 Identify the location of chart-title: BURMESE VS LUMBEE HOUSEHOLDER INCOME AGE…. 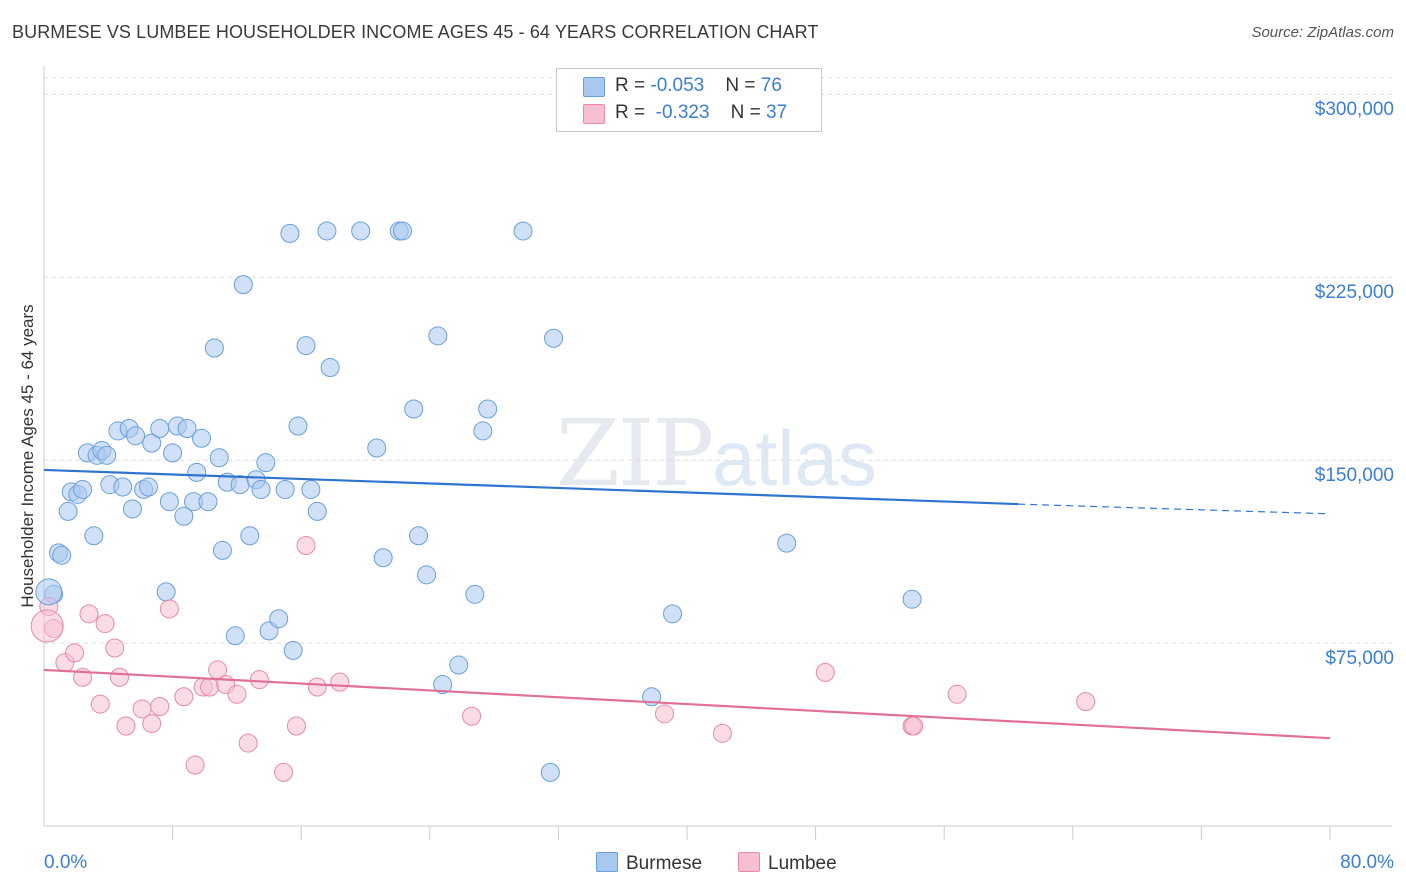
(415, 32).